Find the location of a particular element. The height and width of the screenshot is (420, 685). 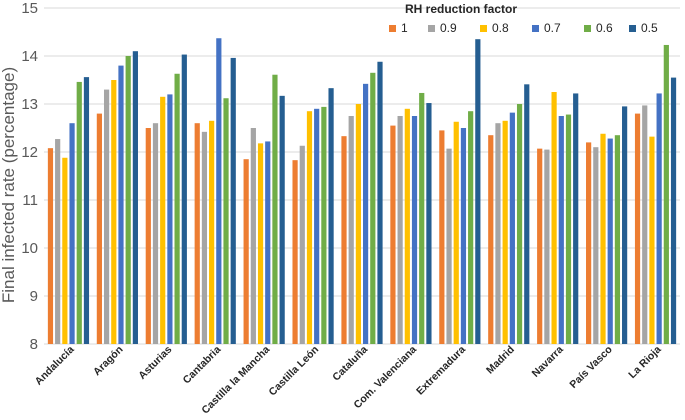

legend-label: 0.7 is located at coordinates (552, 28).